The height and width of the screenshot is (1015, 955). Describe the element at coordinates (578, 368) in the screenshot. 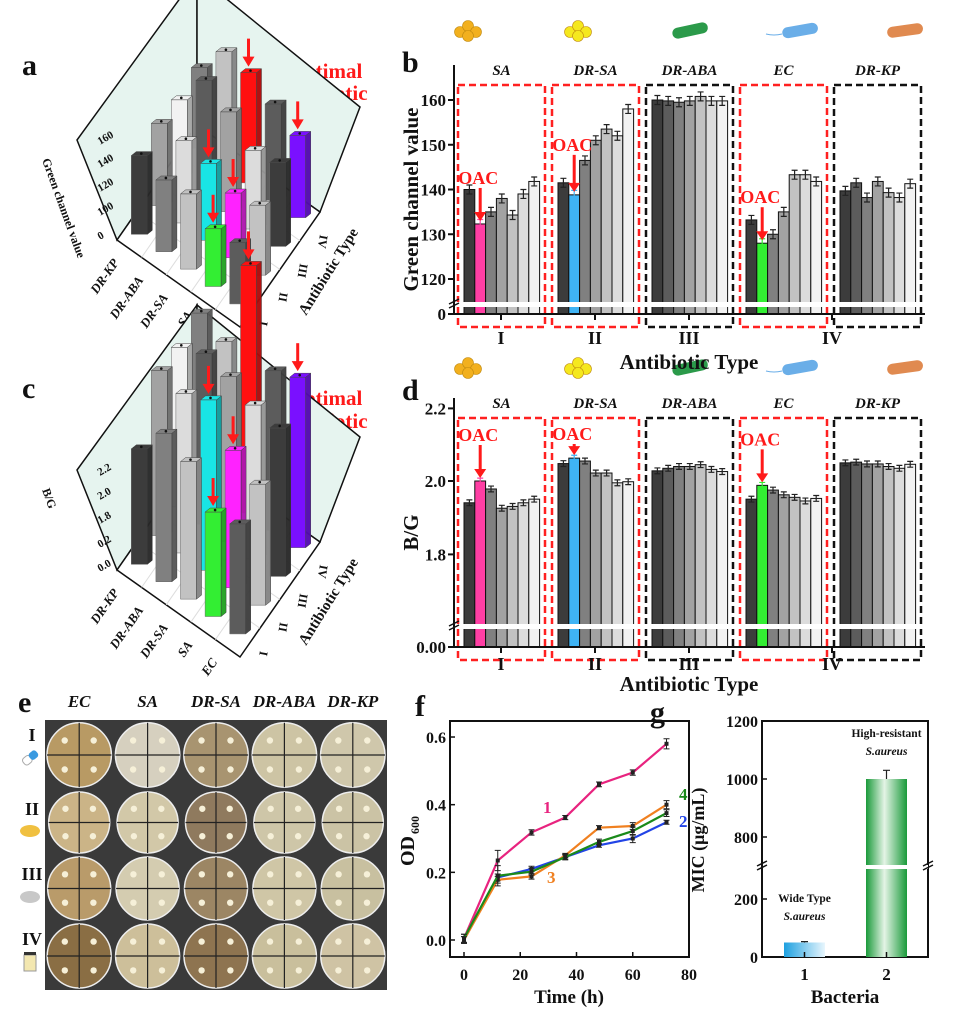

I see `coccus-cluster-yellow-icon` at that location.